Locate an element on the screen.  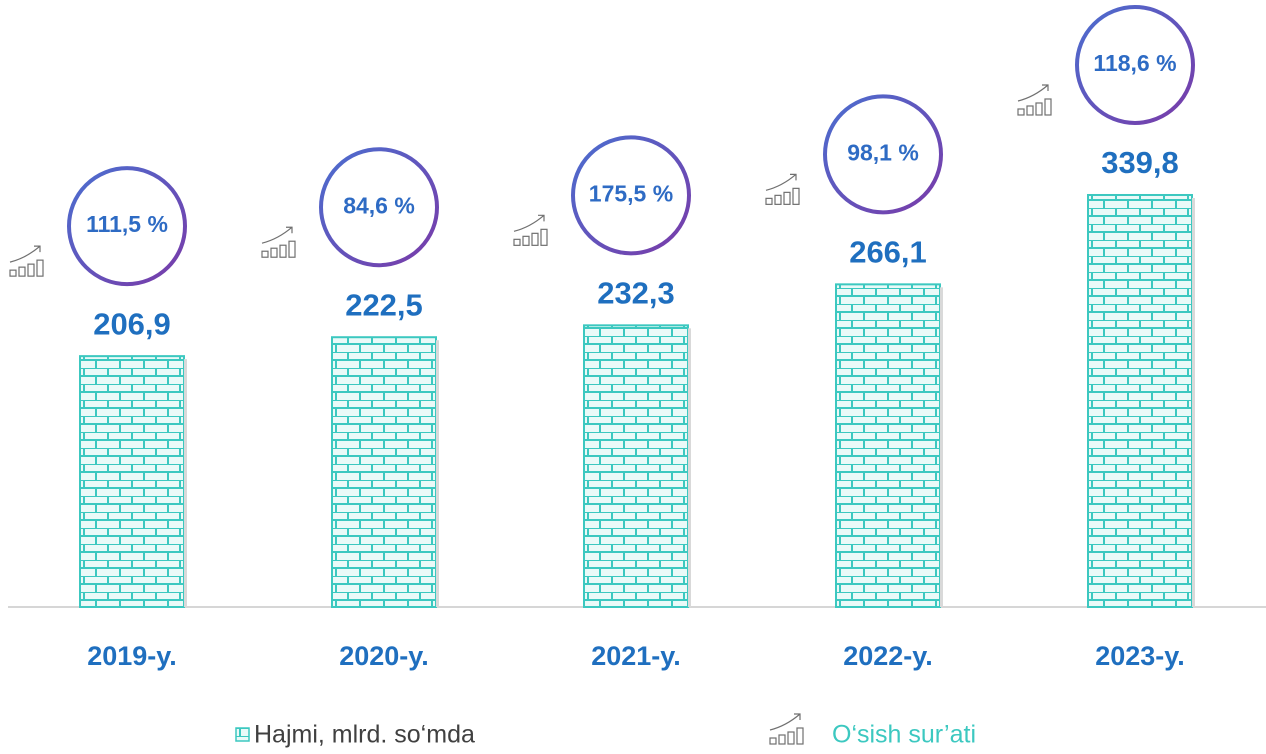
x-tick-label: 2021-y. is located at coordinates (636, 656).